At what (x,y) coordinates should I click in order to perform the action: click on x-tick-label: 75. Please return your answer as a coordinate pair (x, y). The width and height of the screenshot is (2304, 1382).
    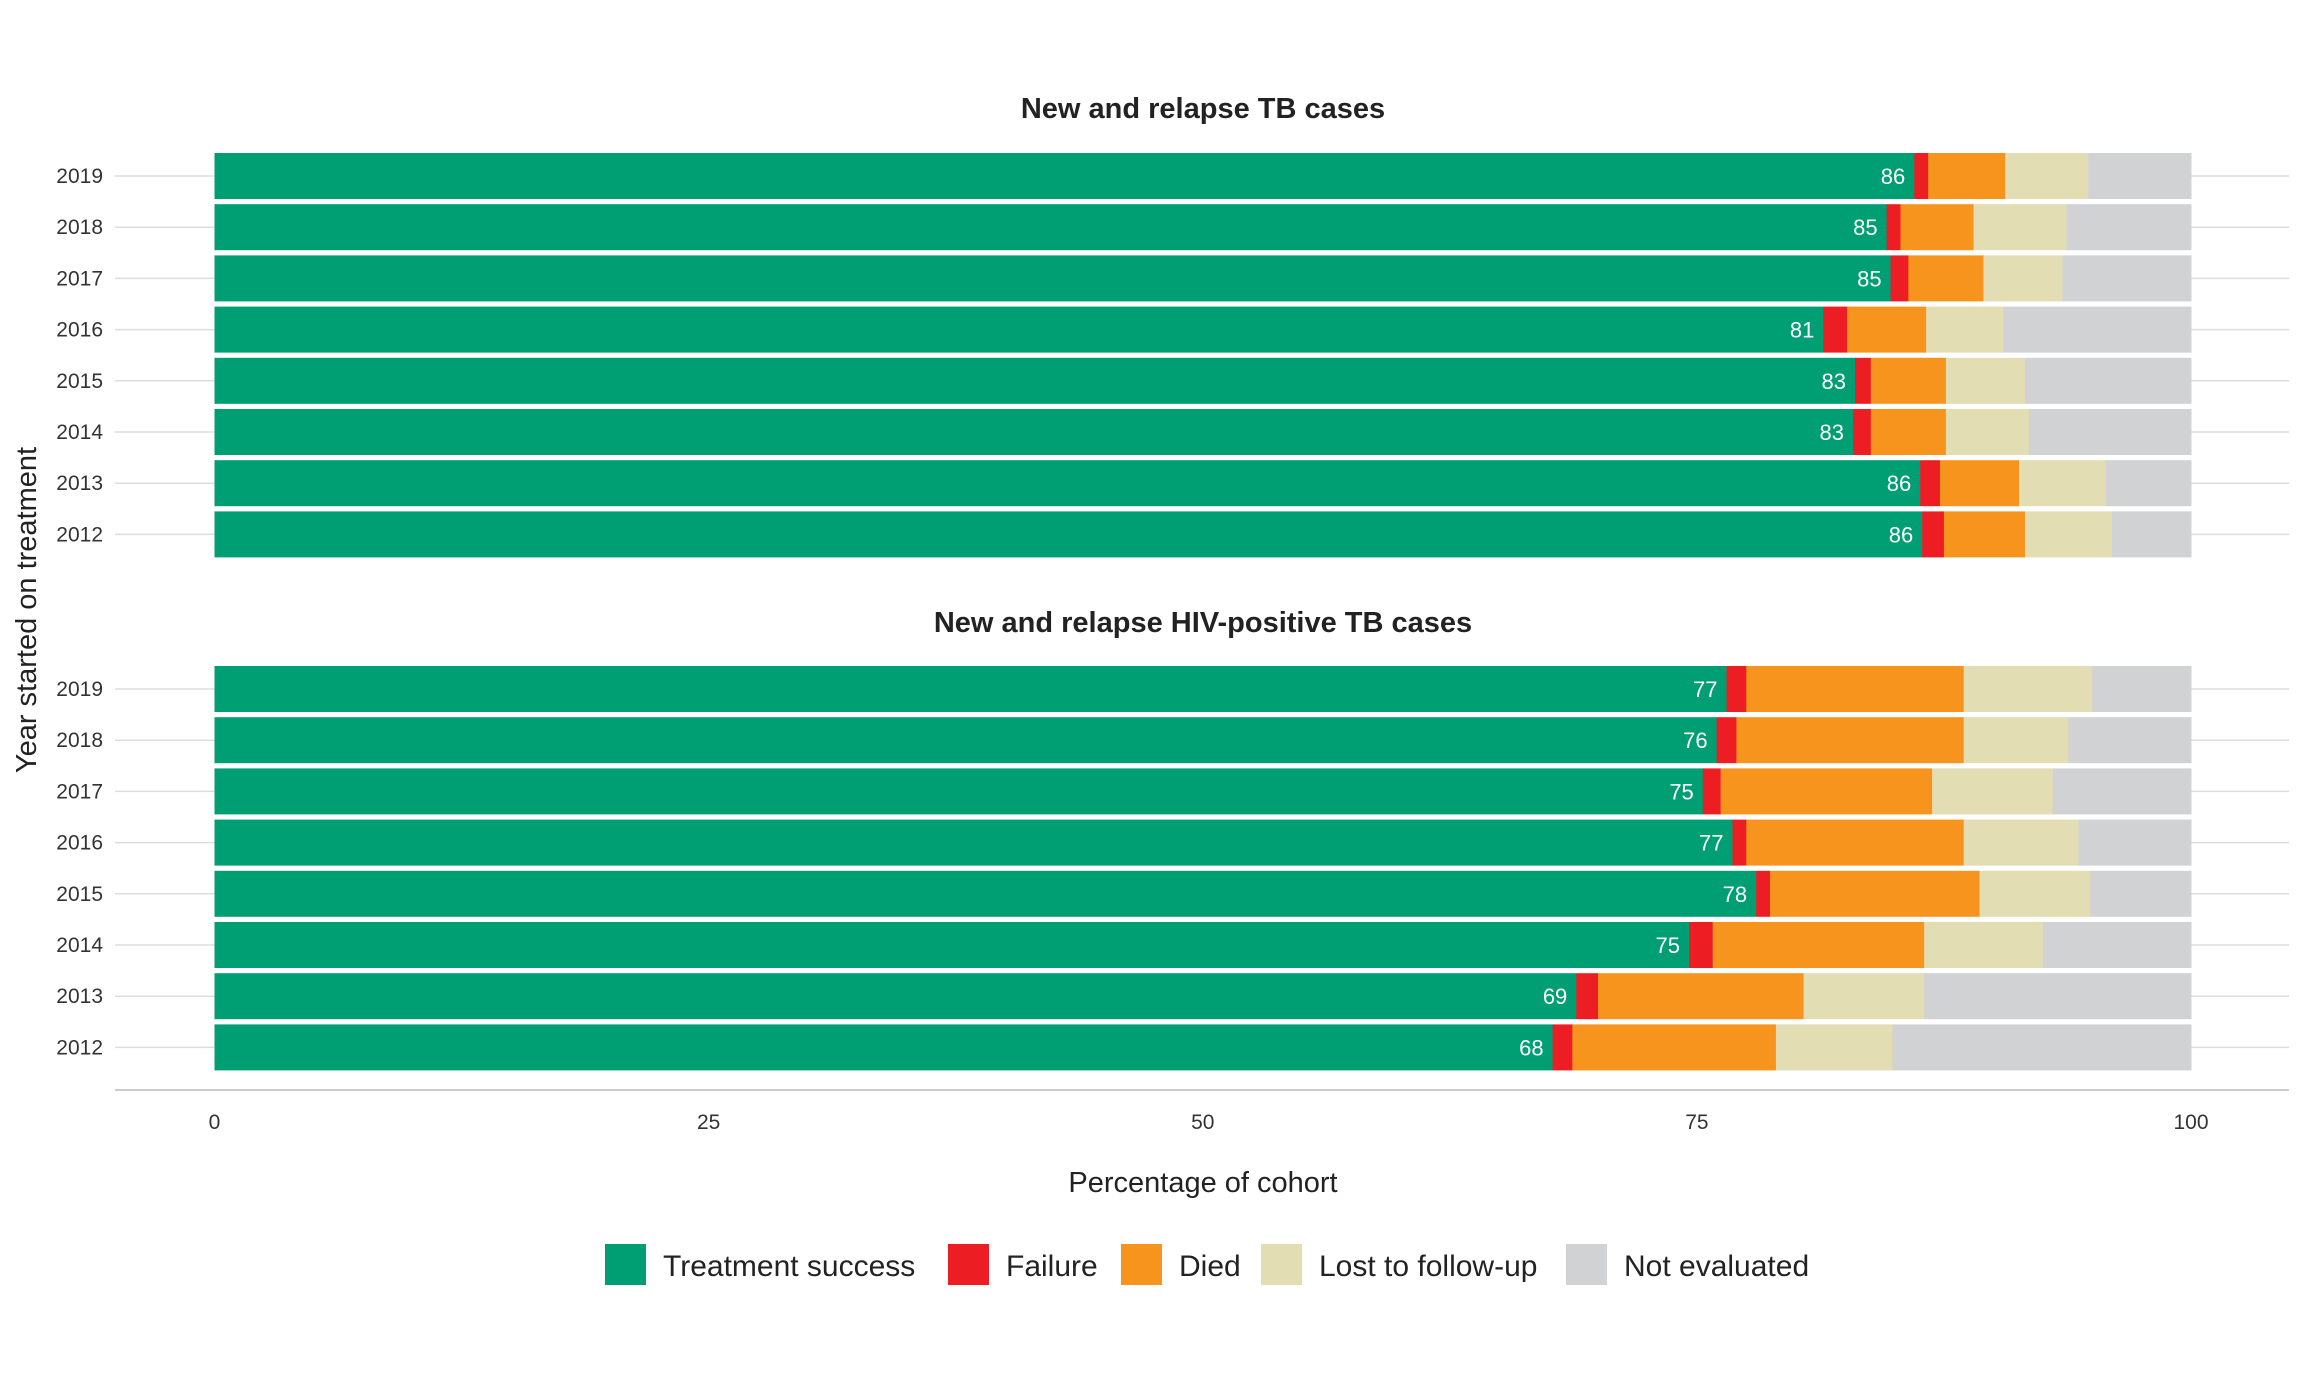
    Looking at the image, I should click on (1696, 1122).